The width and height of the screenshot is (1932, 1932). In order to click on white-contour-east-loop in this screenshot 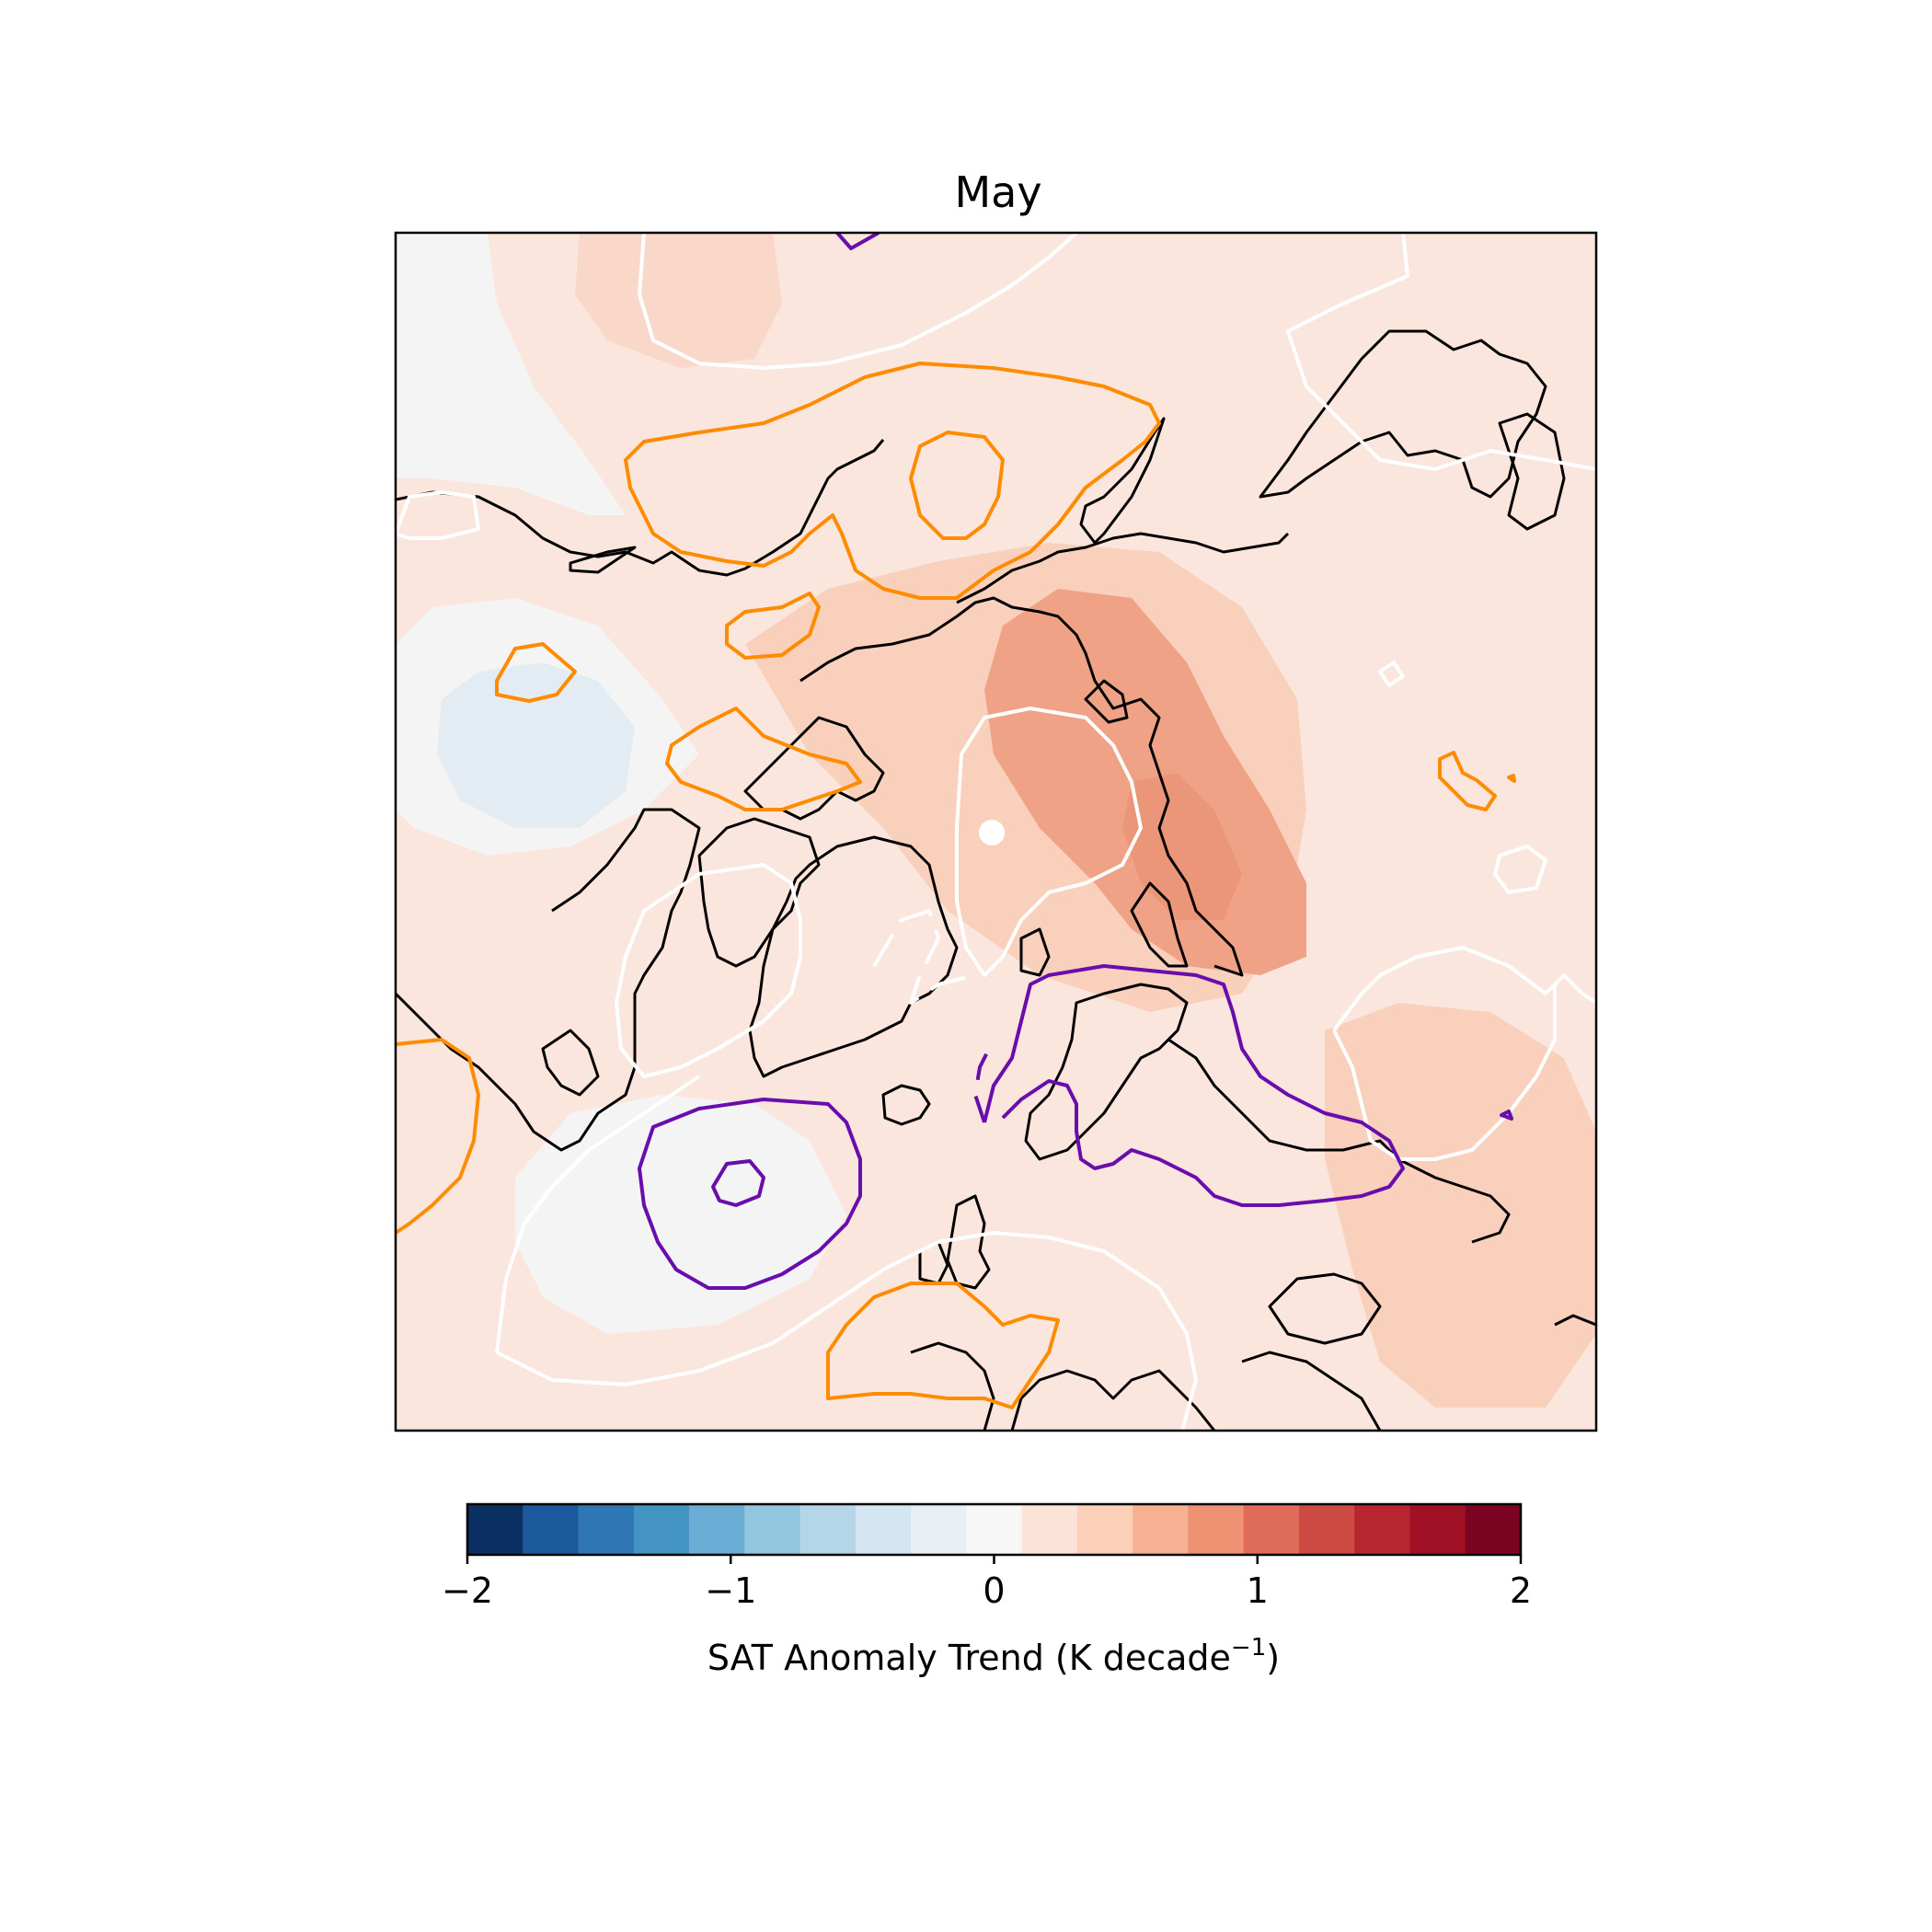, I will do `click(1444, 1072)`.